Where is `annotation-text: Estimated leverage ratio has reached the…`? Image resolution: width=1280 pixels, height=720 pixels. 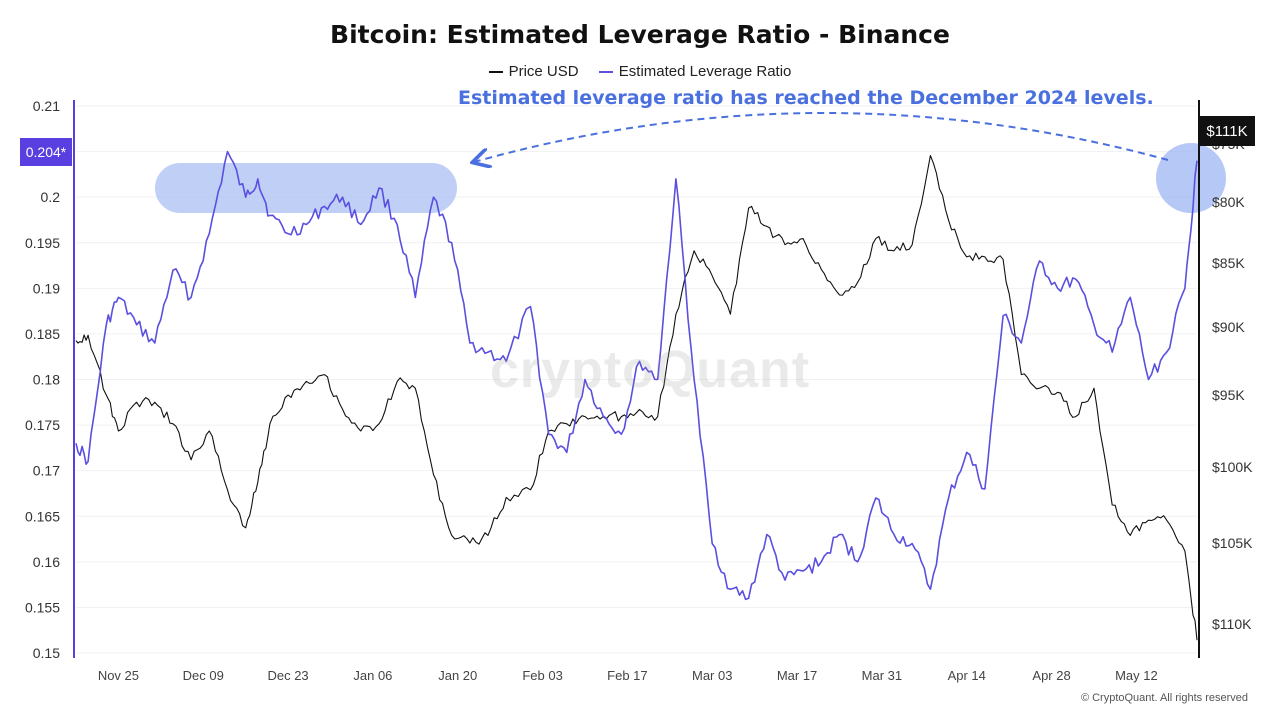
annotation-text: Estimated leverage ratio has reached the… is located at coordinates (806, 98).